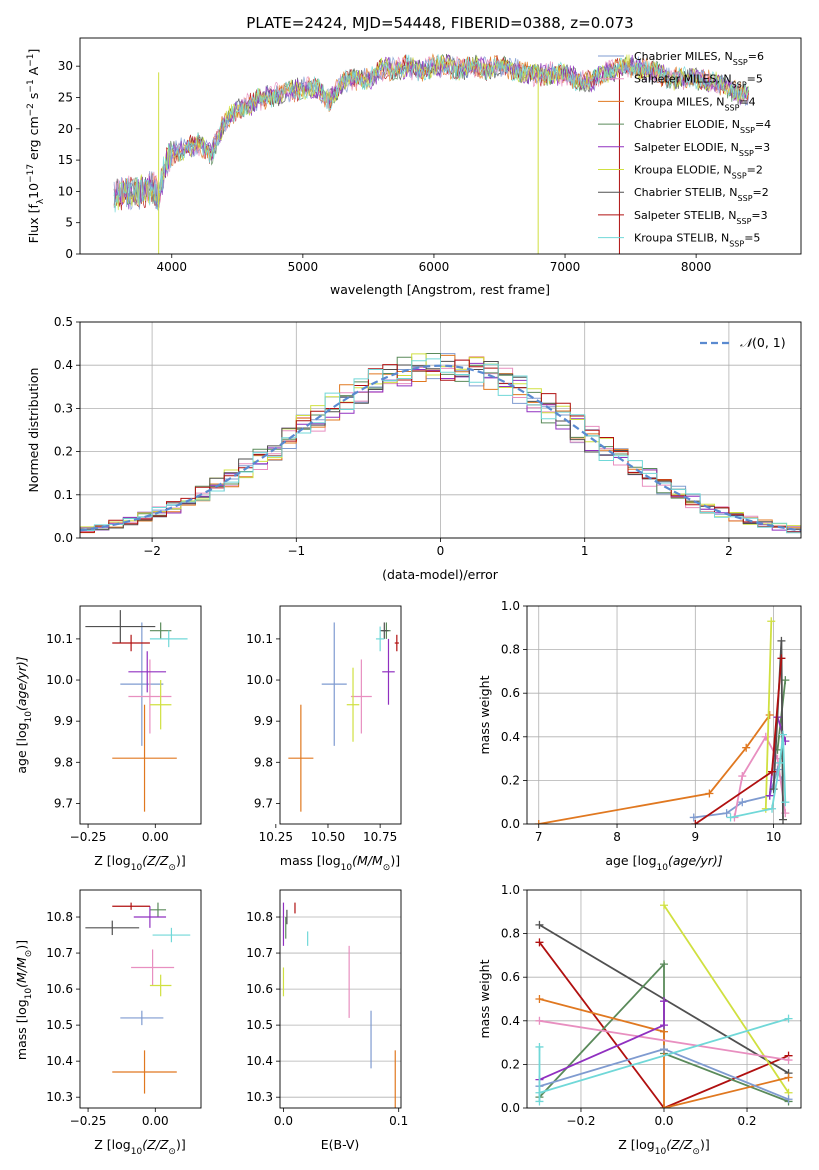  I want to click on ylabel: mass weight, so click(484, 998).